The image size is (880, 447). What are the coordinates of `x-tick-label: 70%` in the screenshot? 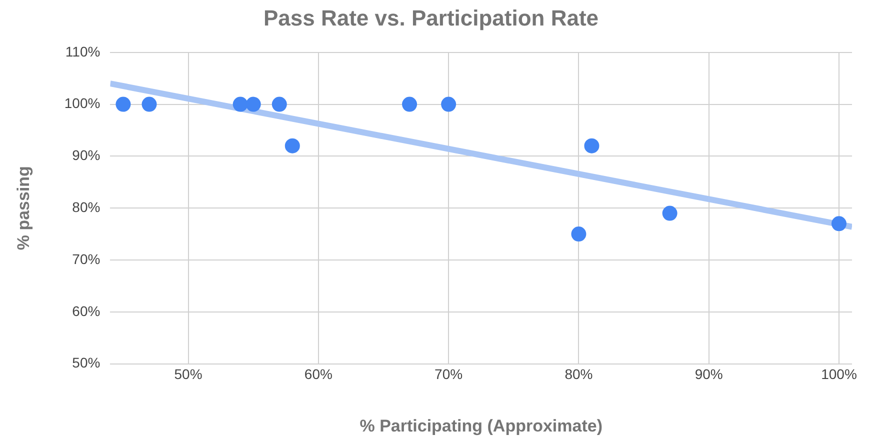 It's located at (448, 374).